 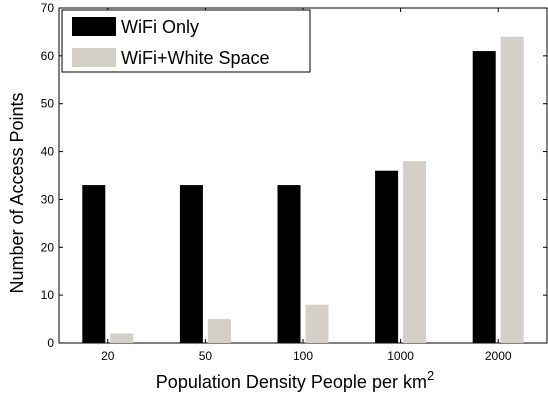 I want to click on legend-swatch-wifi-white-space, so click(x=94, y=57).